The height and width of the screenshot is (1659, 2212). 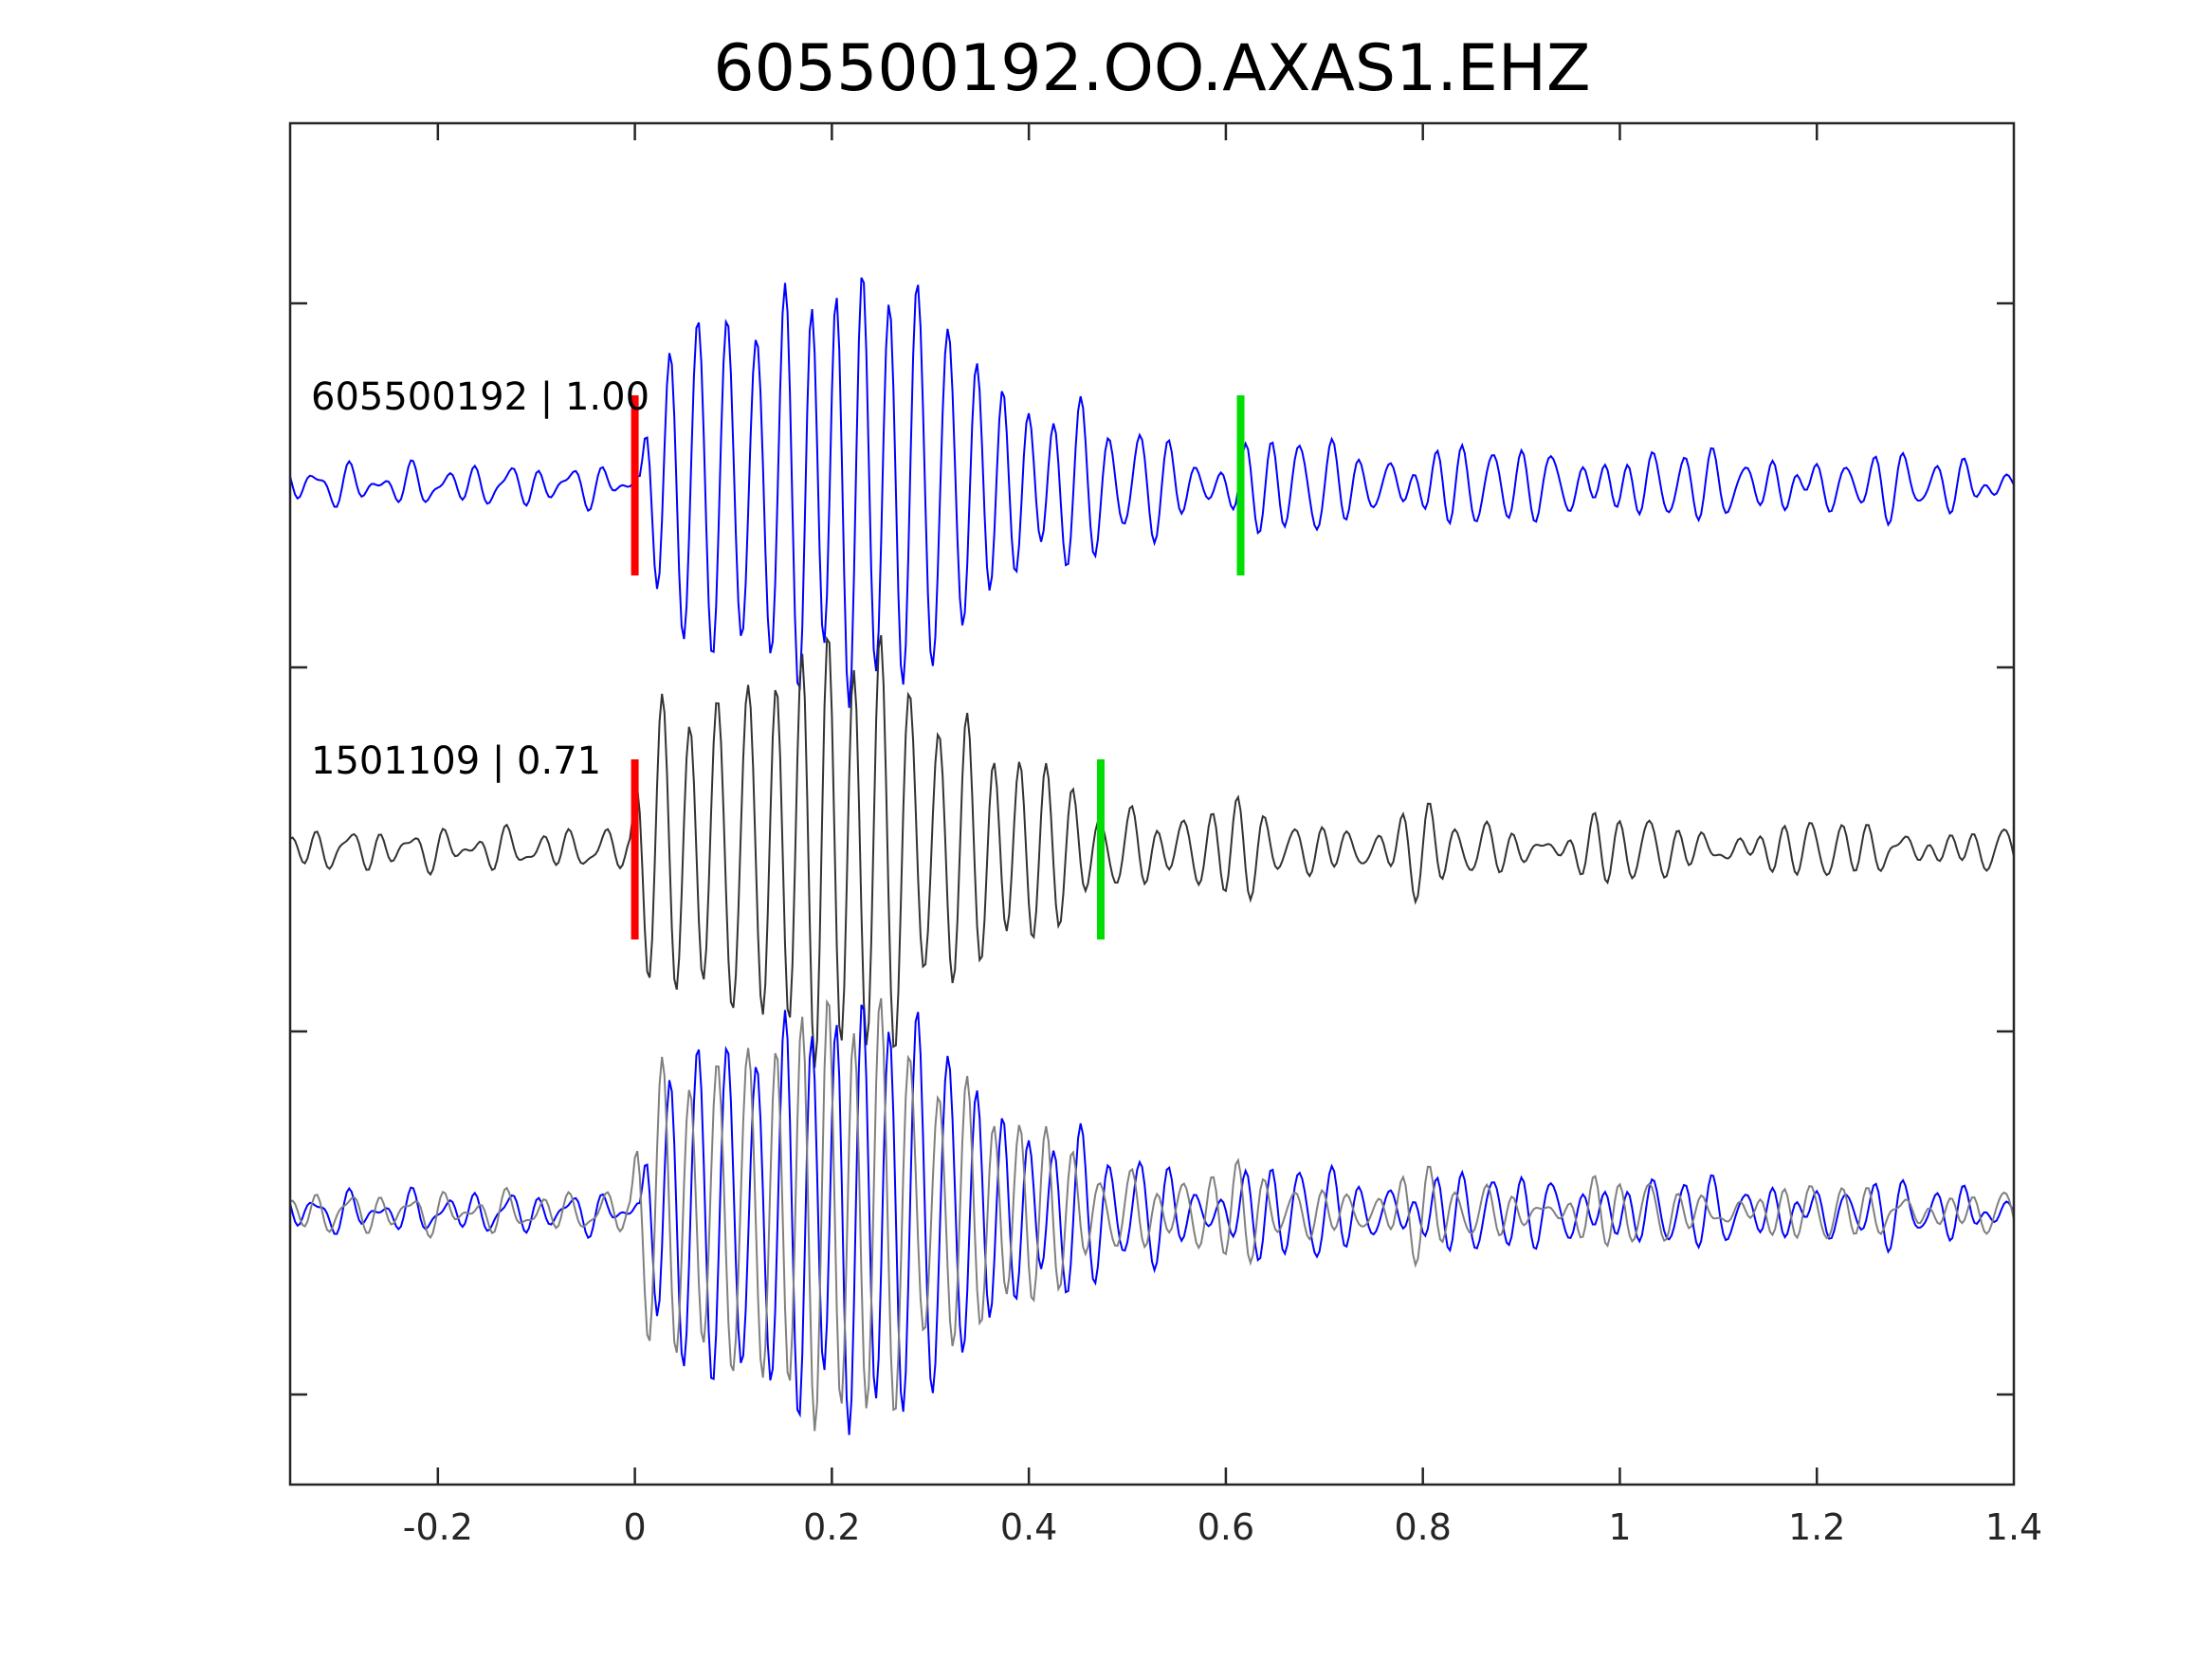 What do you see at coordinates (831, 1527) in the screenshot?
I see `x-tick-label: 0.2` at bounding box center [831, 1527].